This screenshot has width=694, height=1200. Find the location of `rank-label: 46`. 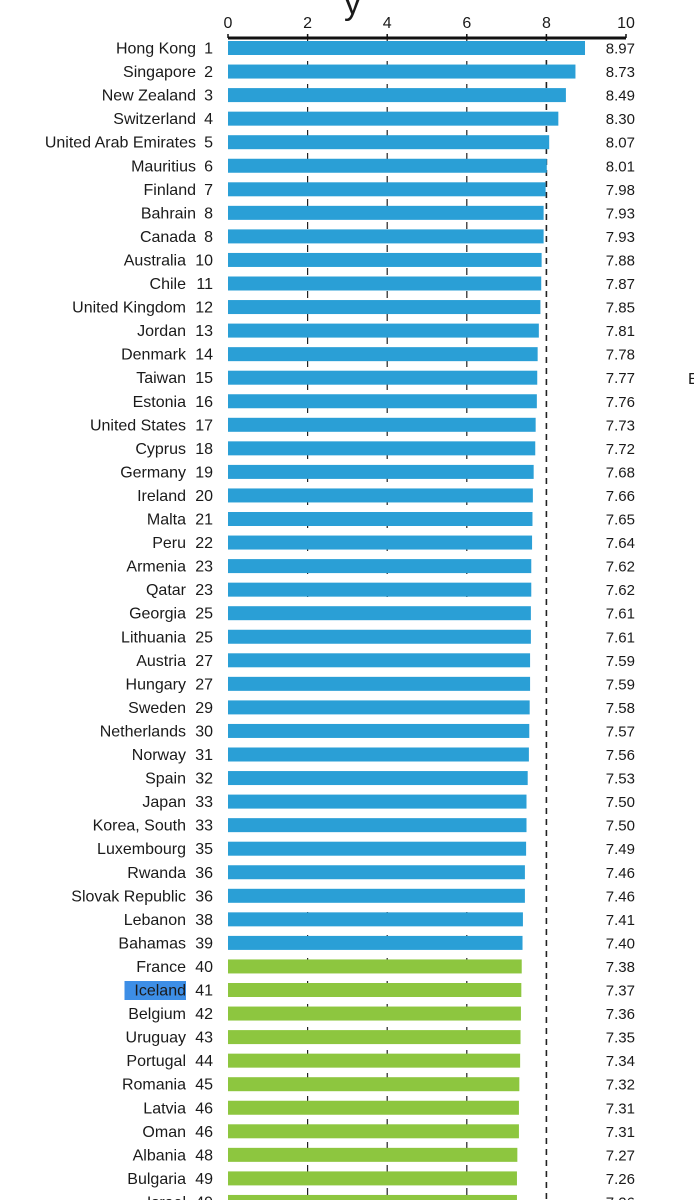

rank-label: 46 is located at coordinates (204, 1132).